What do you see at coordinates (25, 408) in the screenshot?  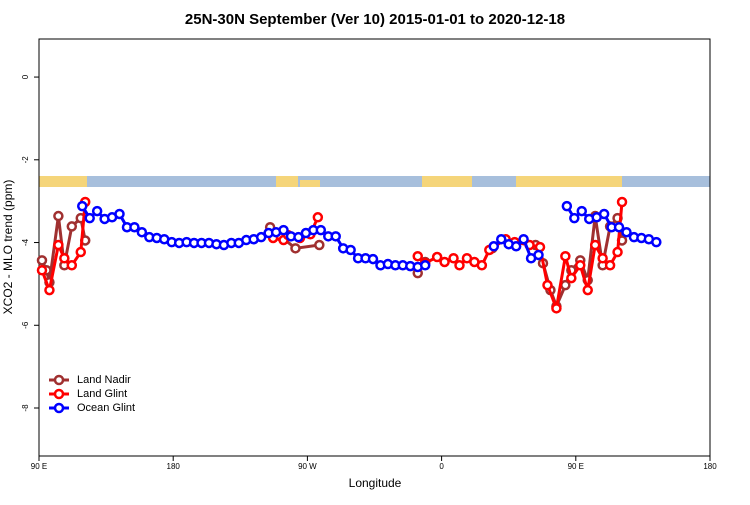 I see `y-tick-label: -8` at bounding box center [25, 408].